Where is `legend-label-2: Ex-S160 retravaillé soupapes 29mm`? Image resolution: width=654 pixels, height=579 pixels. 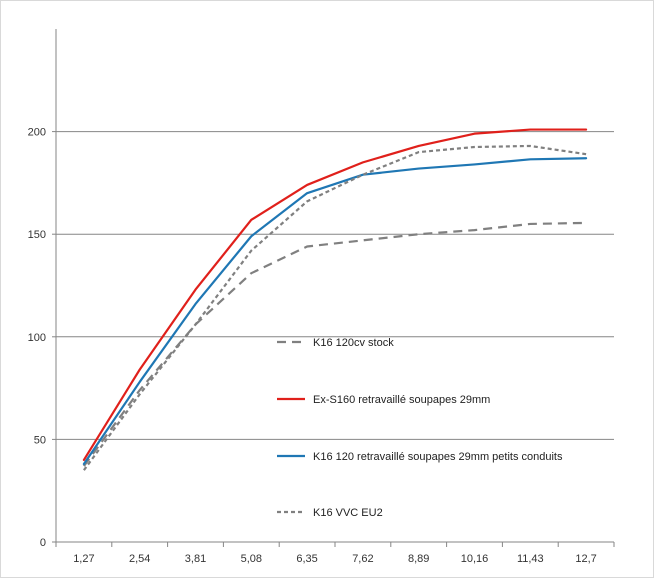
legend-label-2: Ex-S160 retravaillé soupapes 29mm is located at coordinates (401, 400).